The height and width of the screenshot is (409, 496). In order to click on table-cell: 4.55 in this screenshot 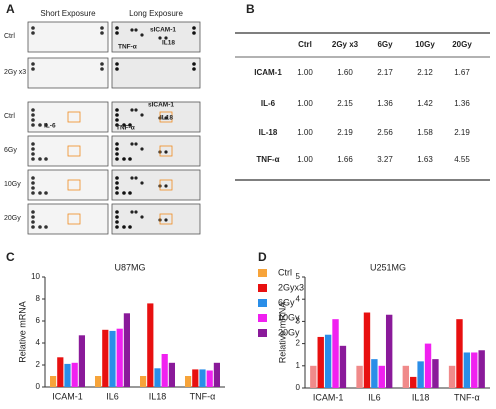, I will do `click(462, 159)`.